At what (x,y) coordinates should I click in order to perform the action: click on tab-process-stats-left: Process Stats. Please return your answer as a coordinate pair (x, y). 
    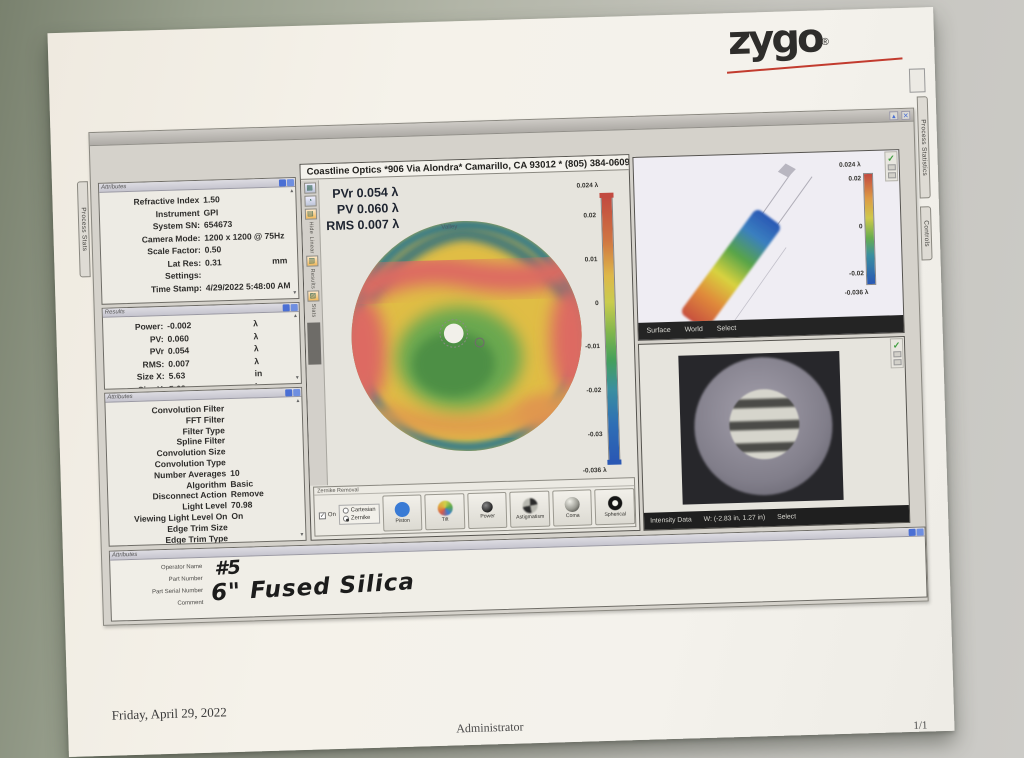
    Looking at the image, I should click on (83, 229).